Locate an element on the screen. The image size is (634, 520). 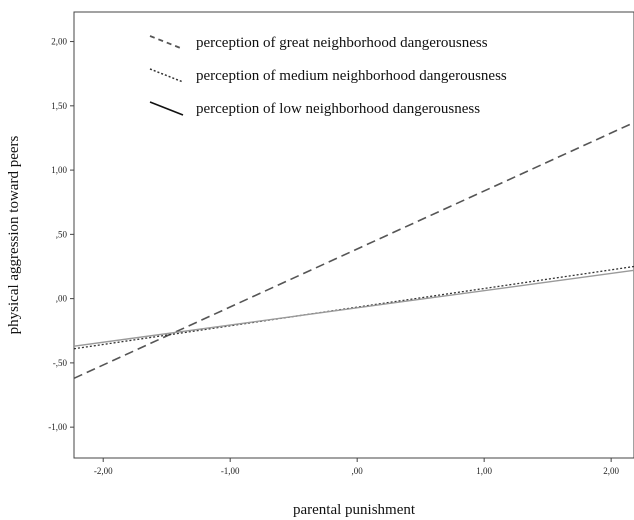
x-tick-label: -2,00 is located at coordinates (103, 471).